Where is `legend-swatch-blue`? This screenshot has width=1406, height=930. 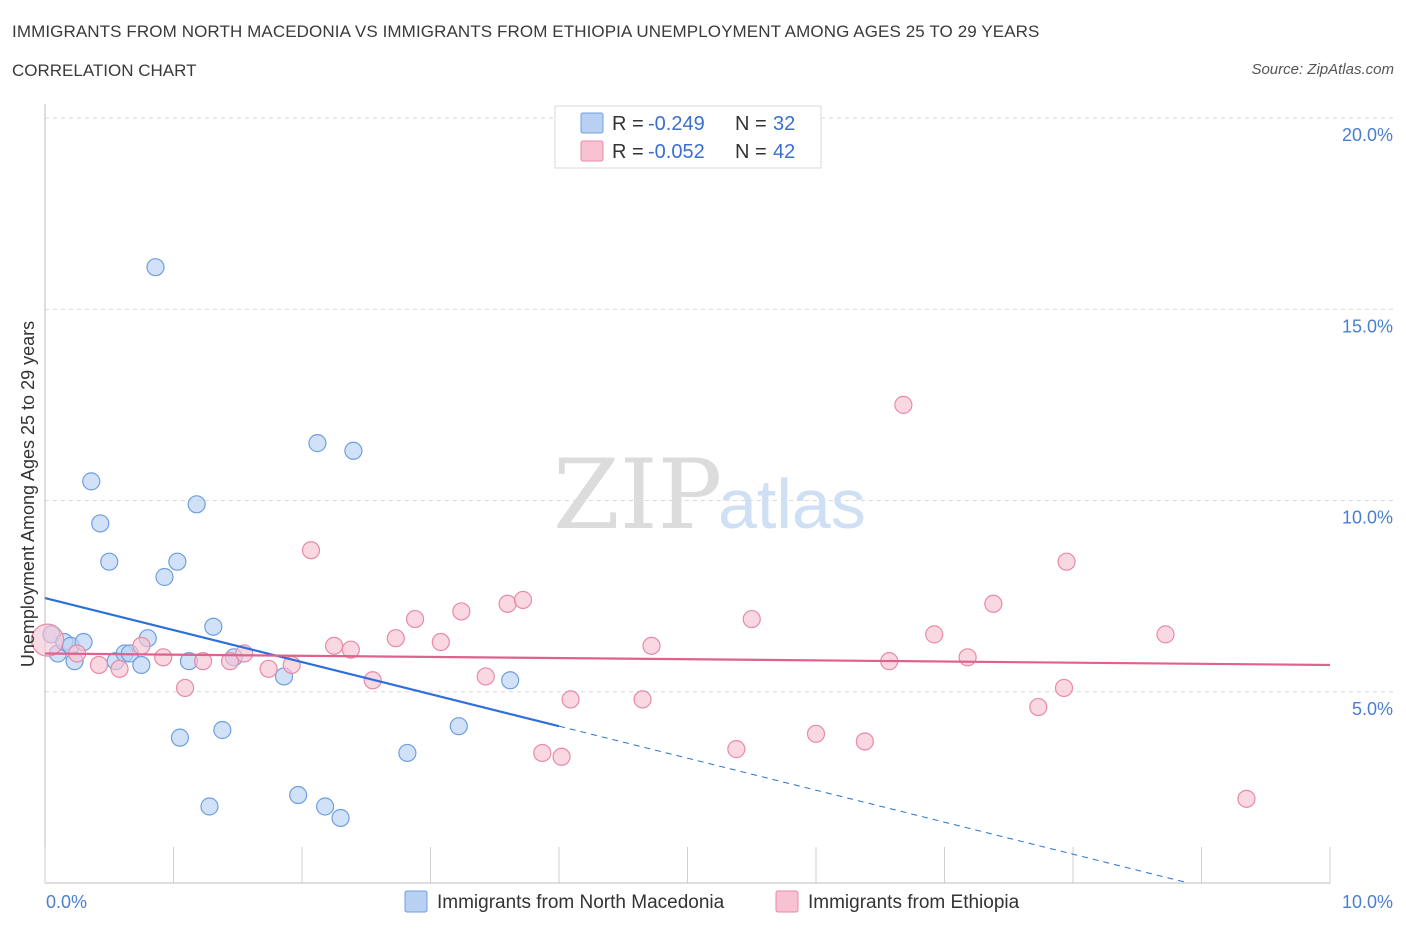
legend-swatch-blue is located at coordinates (592, 123).